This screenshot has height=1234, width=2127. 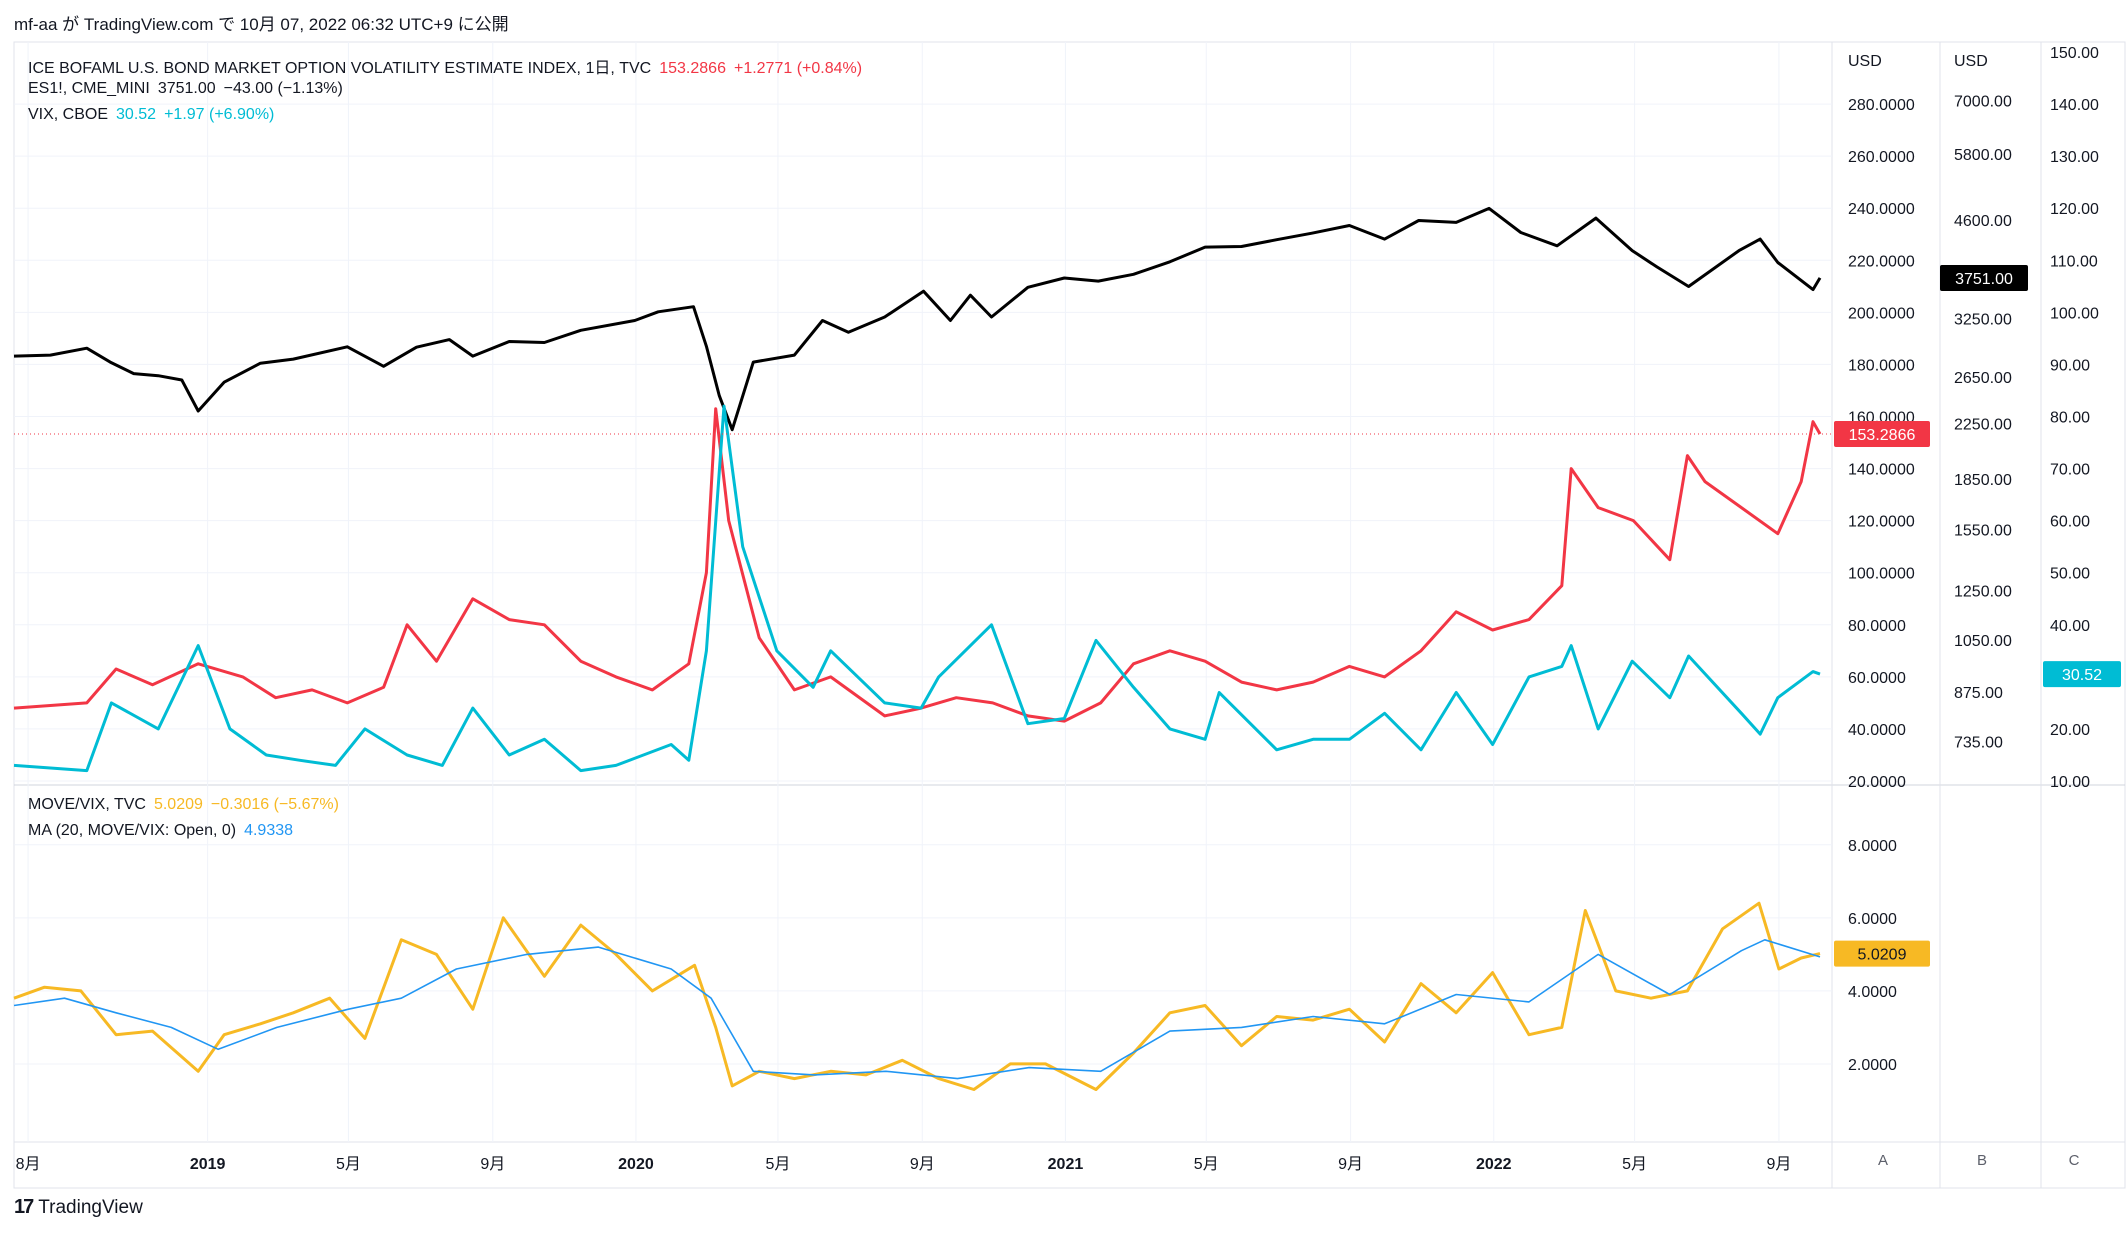 I want to click on legend-row: MOVE/VIX, TVC 5.0209 −0.3016 (−5.67%), so click(x=187, y=809).